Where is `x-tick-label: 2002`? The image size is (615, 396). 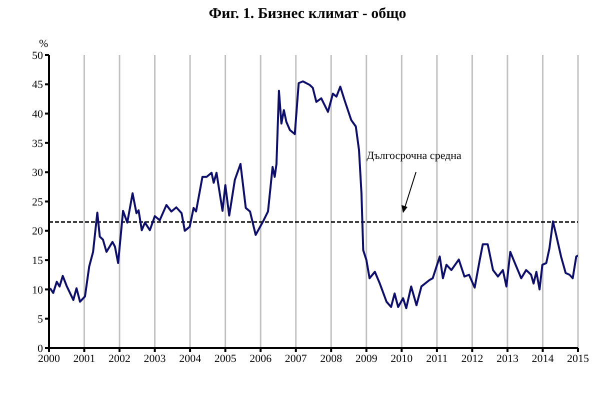
x-tick-label: 2002 is located at coordinates (119, 358).